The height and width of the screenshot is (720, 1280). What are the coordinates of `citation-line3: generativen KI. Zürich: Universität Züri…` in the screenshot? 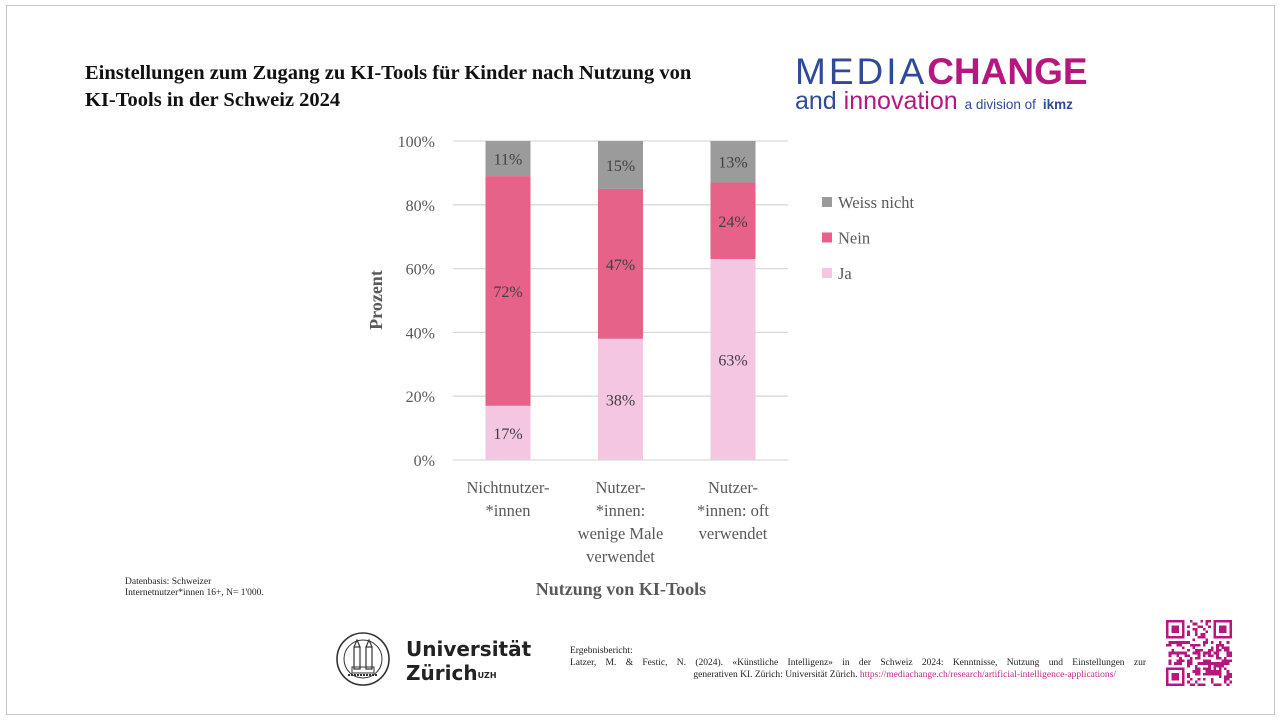 It's located at (775, 675).